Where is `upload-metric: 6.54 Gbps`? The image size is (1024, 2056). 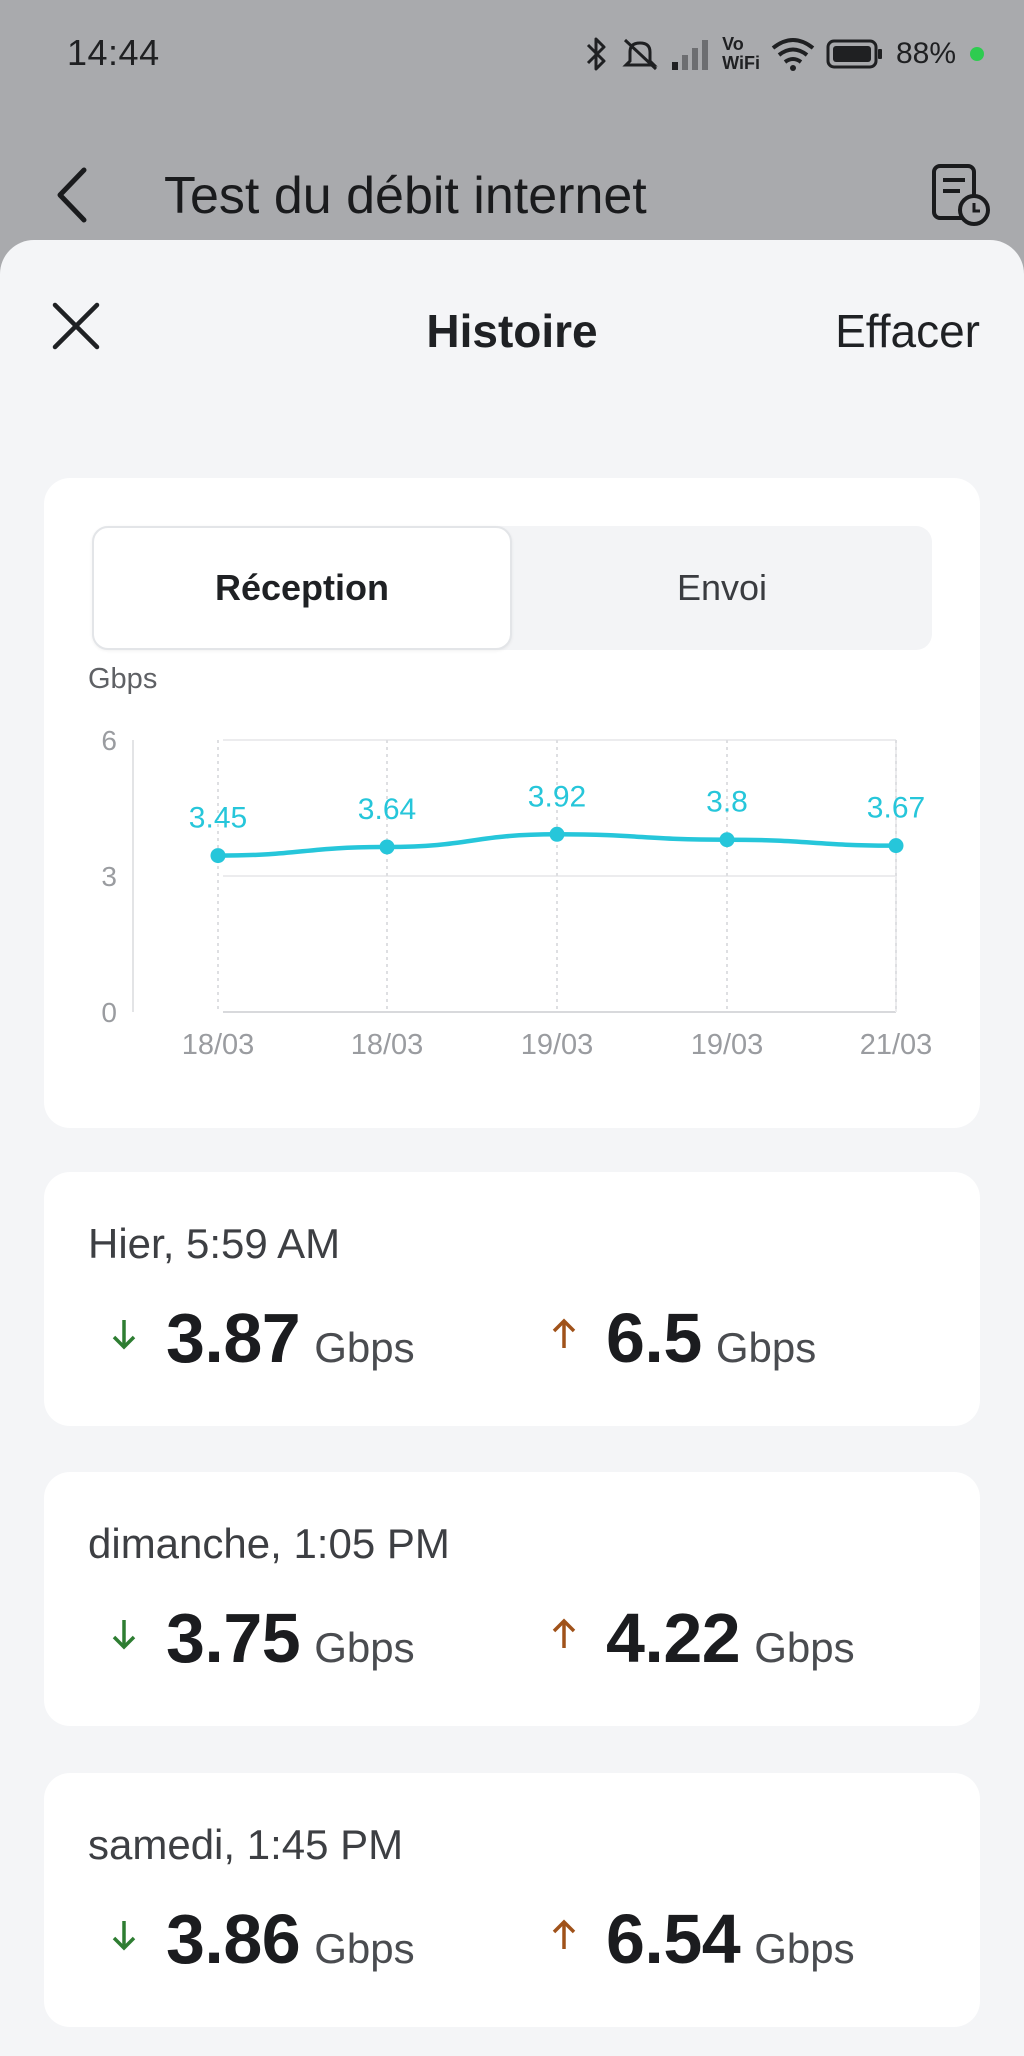 upload-metric: 6.54 Gbps is located at coordinates (699, 1939).